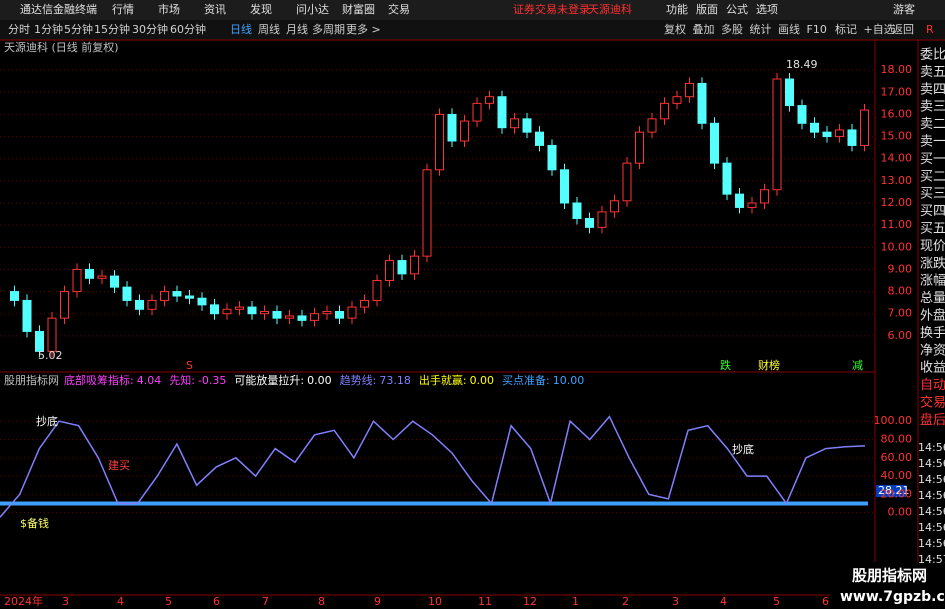 This screenshot has height=609, width=945. What do you see at coordinates (737, 9) in the screenshot?
I see `menu-item: 公式` at bounding box center [737, 9].